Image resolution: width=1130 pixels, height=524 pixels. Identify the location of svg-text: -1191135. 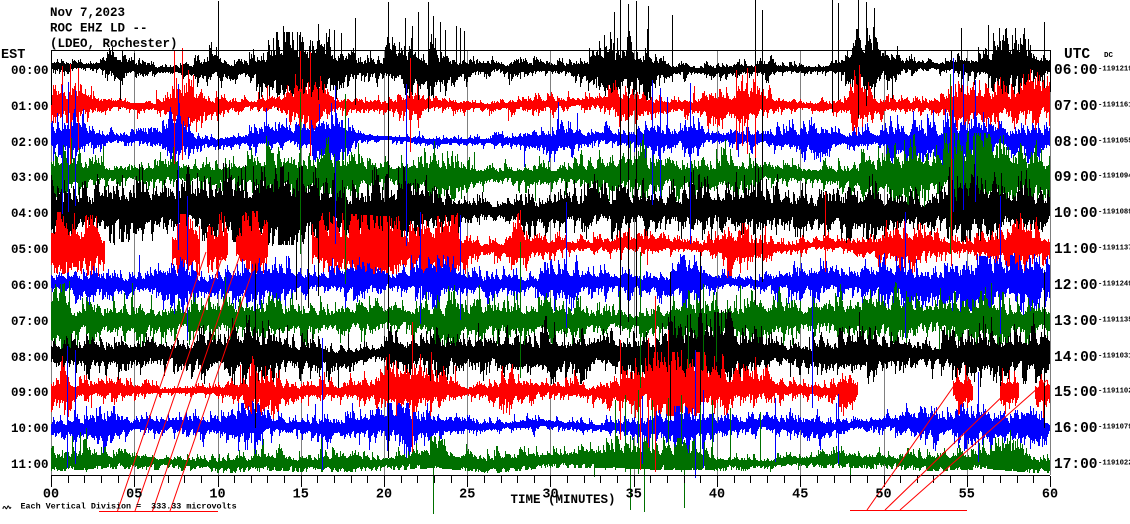
(1114, 321).